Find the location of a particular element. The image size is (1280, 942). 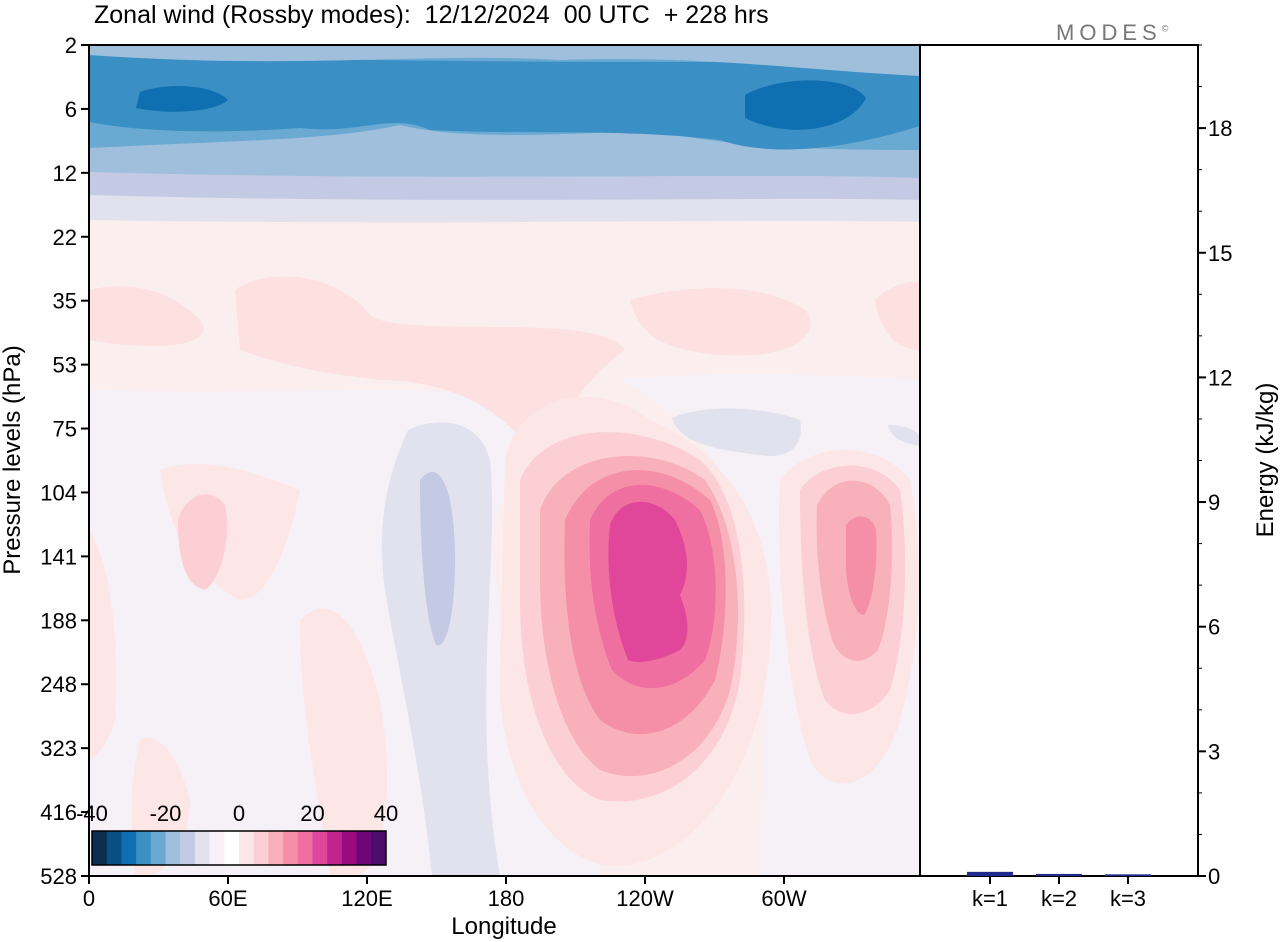

y-tick-label: 35 is located at coordinates (65, 301).